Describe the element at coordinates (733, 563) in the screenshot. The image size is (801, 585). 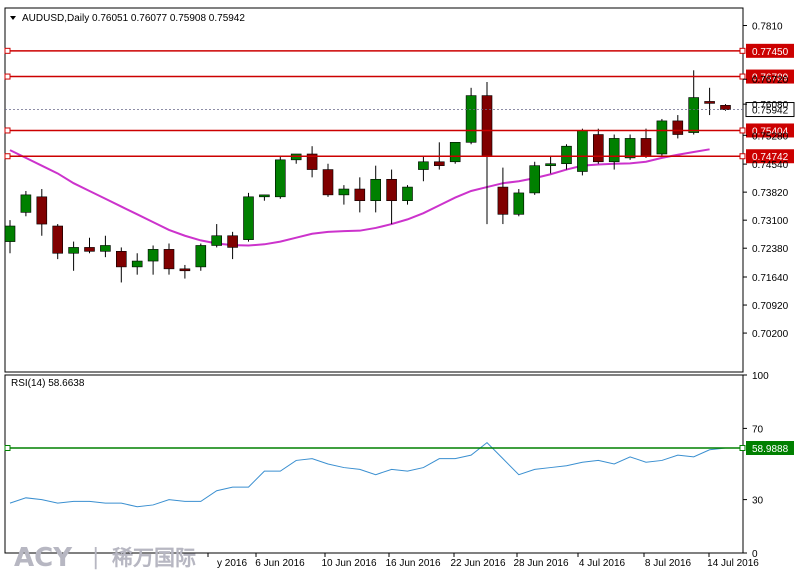
I see `date-tick-label: 14 Jul 2016` at that location.